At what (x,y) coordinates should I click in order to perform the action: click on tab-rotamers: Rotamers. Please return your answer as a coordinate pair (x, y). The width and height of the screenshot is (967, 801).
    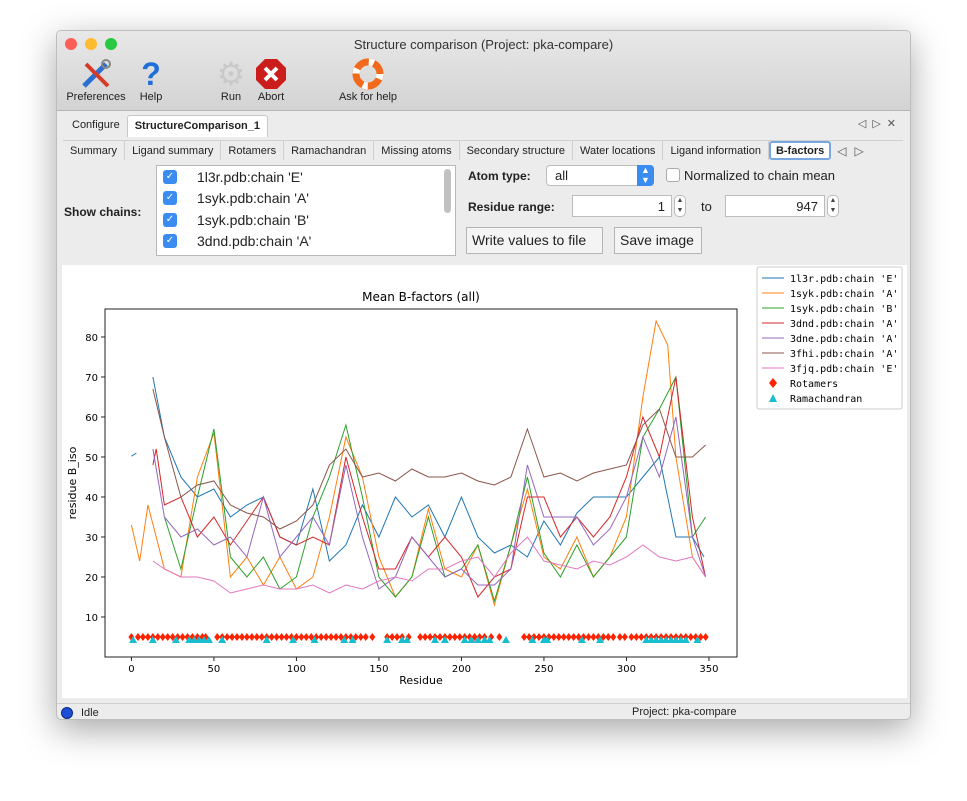
    Looking at the image, I should click on (253, 150).